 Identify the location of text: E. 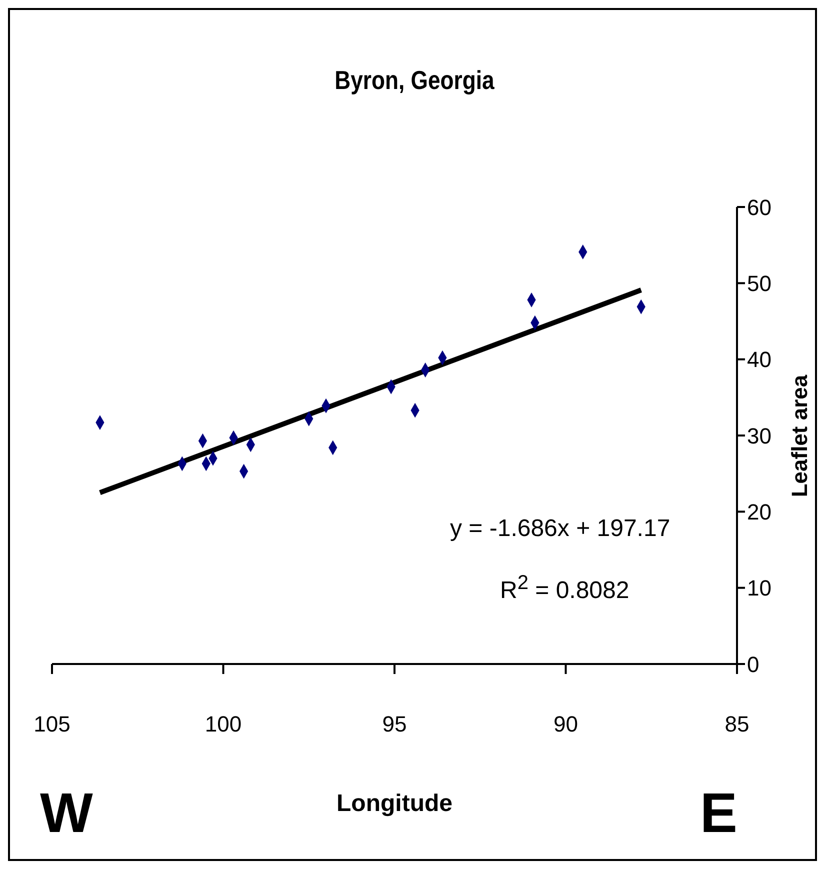
(719, 812).